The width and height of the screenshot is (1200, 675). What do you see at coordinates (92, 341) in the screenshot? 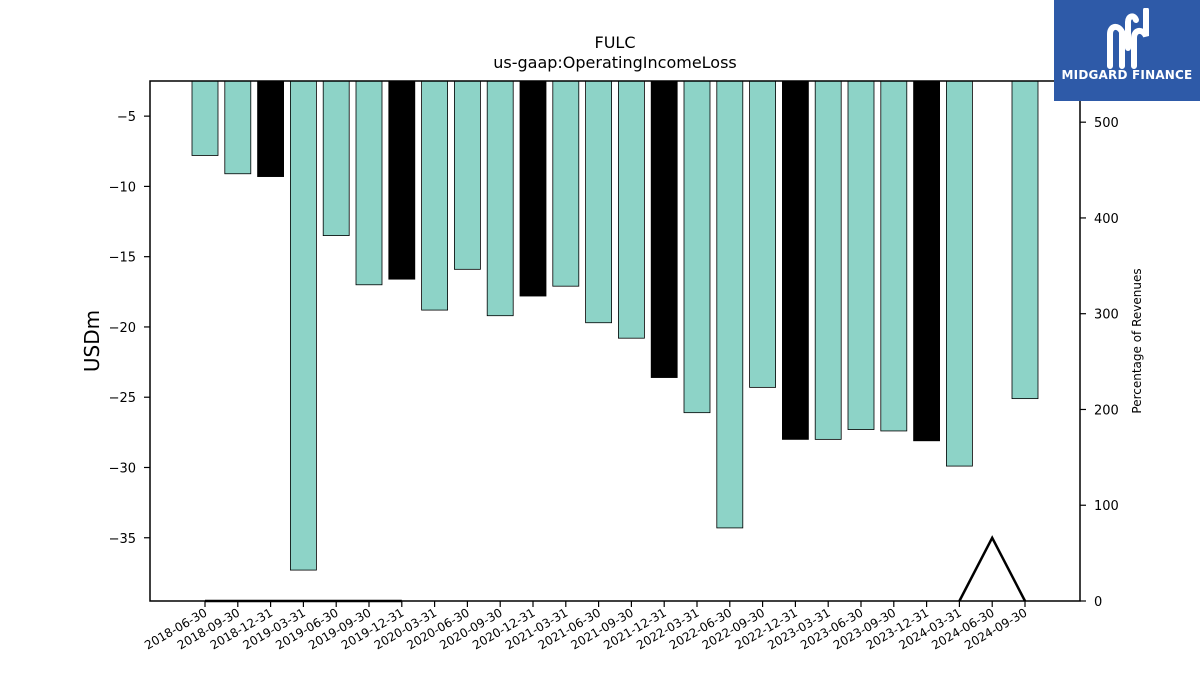
I see `y-axis-label: USDm` at bounding box center [92, 341].